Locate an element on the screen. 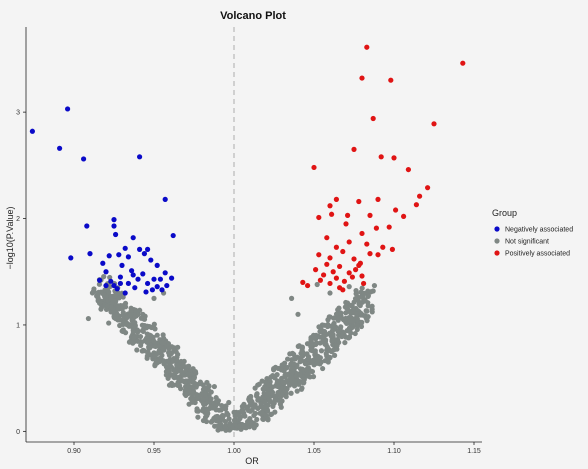  y-tick-label: 3 is located at coordinates (18, 113).